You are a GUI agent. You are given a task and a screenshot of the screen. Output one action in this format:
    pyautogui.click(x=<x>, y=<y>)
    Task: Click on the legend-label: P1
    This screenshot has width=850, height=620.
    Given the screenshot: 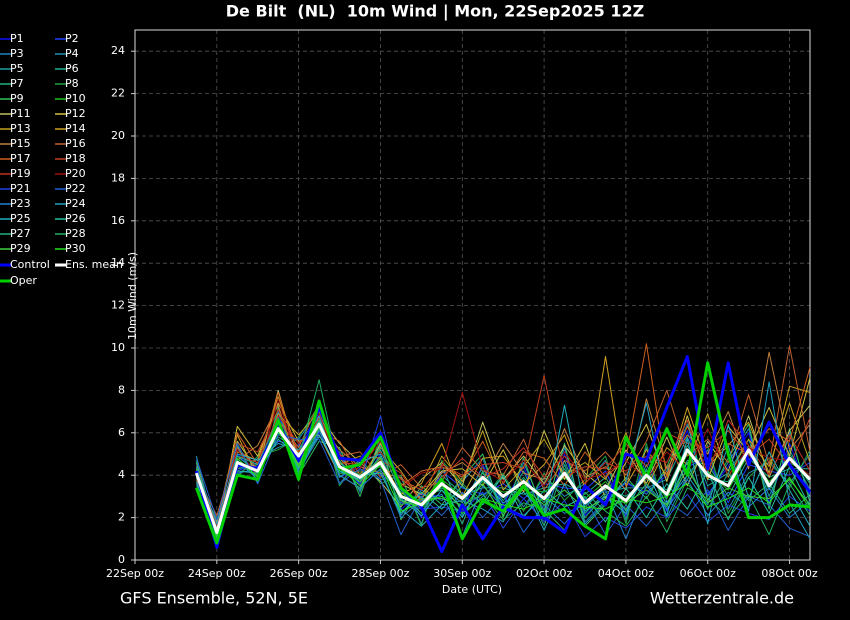 What is the action you would take?
    pyautogui.click(x=17, y=38)
    